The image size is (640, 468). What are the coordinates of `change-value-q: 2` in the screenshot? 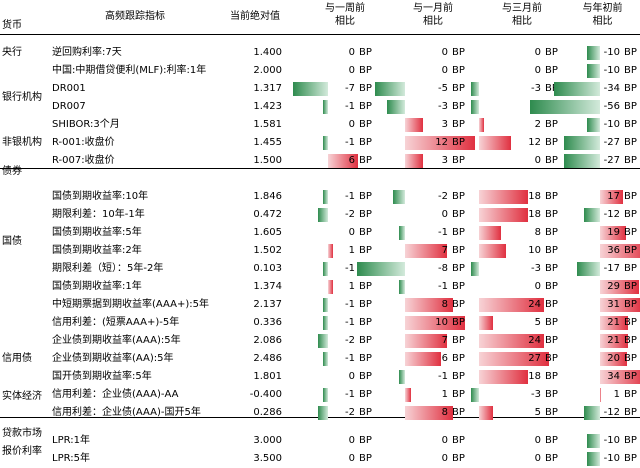 It's located at (537, 124).